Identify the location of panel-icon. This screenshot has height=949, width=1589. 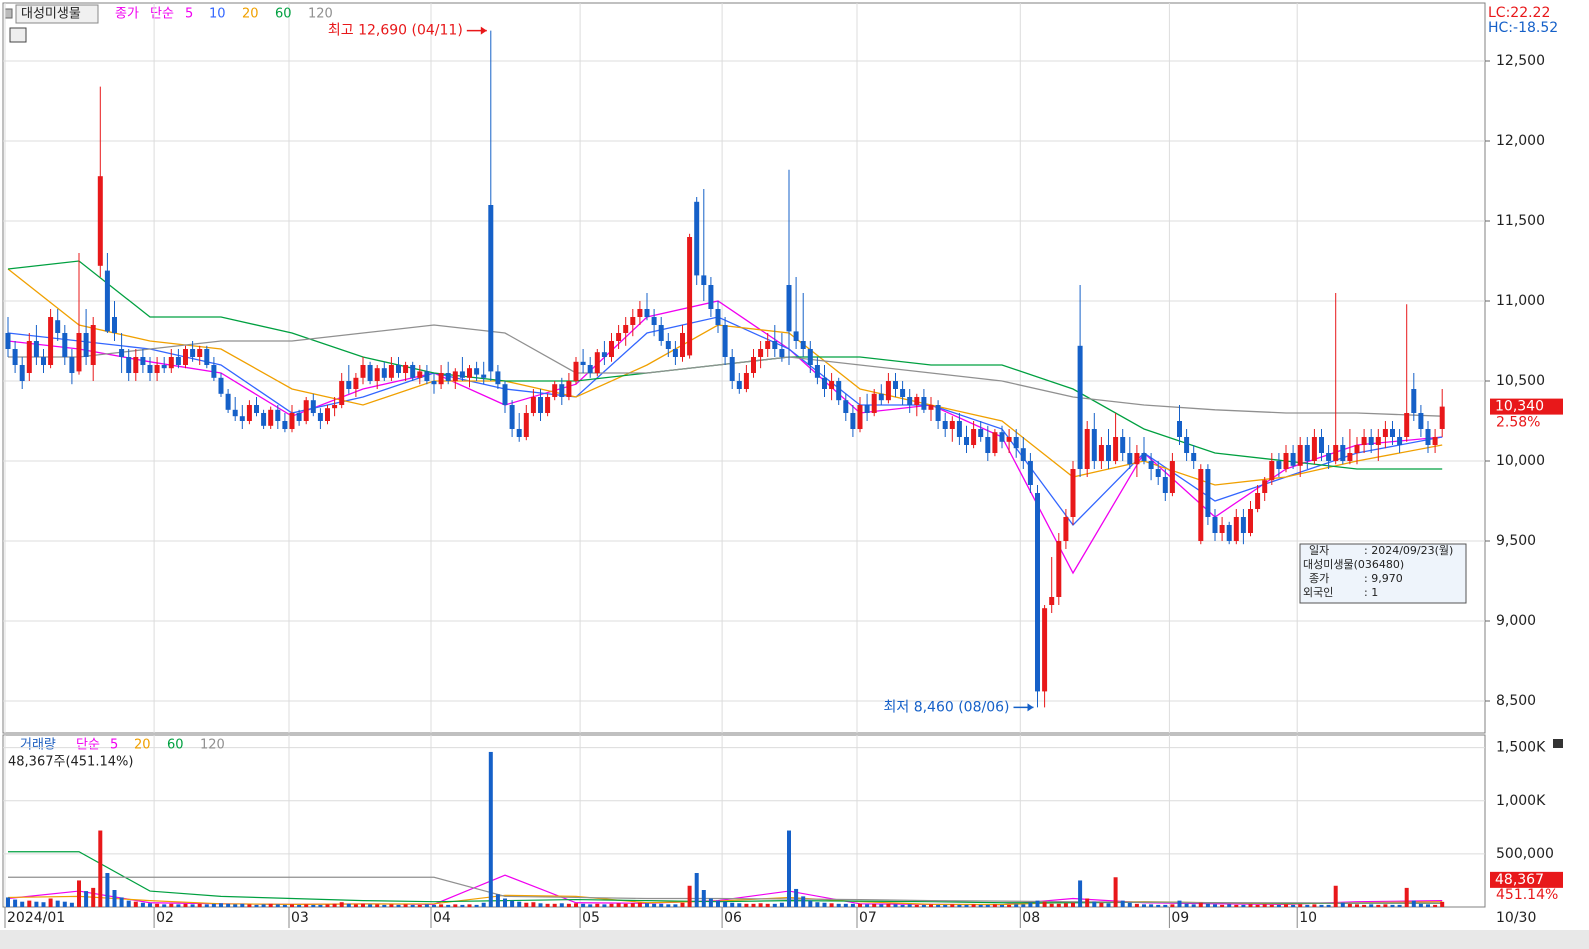
(1558, 743).